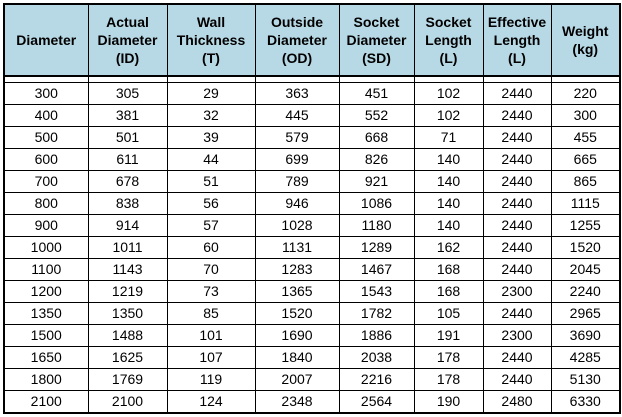  What do you see at coordinates (585, 291) in the screenshot?
I see `cell-weight: 2240` at bounding box center [585, 291].